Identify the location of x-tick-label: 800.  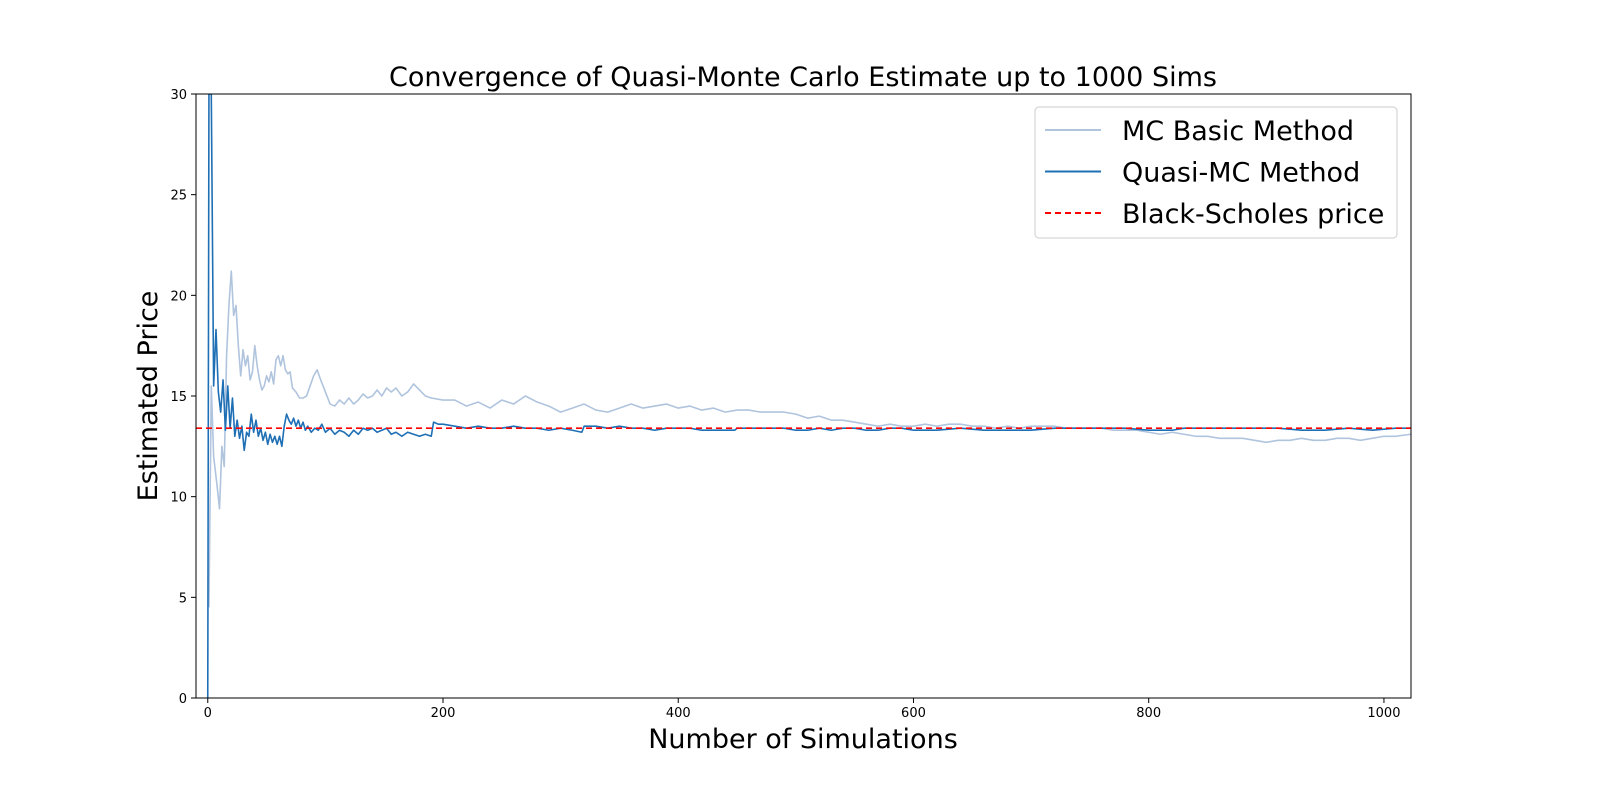
(1148, 713).